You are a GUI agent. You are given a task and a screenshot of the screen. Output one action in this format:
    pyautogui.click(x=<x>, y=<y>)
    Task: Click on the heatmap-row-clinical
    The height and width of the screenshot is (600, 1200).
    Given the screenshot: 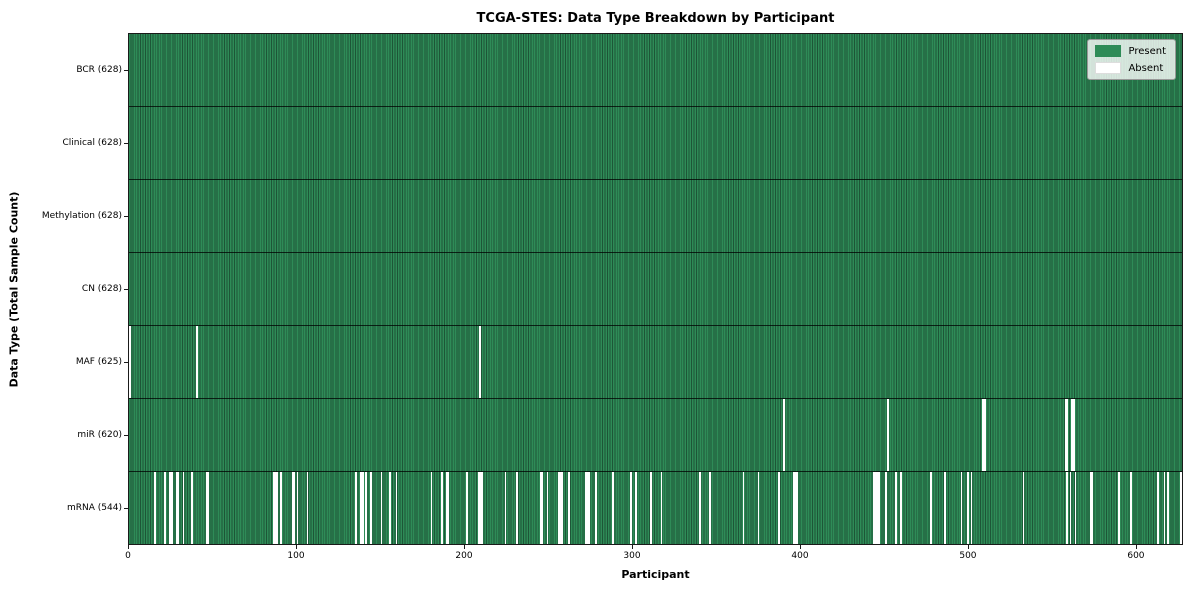 What is the action you would take?
    pyautogui.click(x=655, y=143)
    